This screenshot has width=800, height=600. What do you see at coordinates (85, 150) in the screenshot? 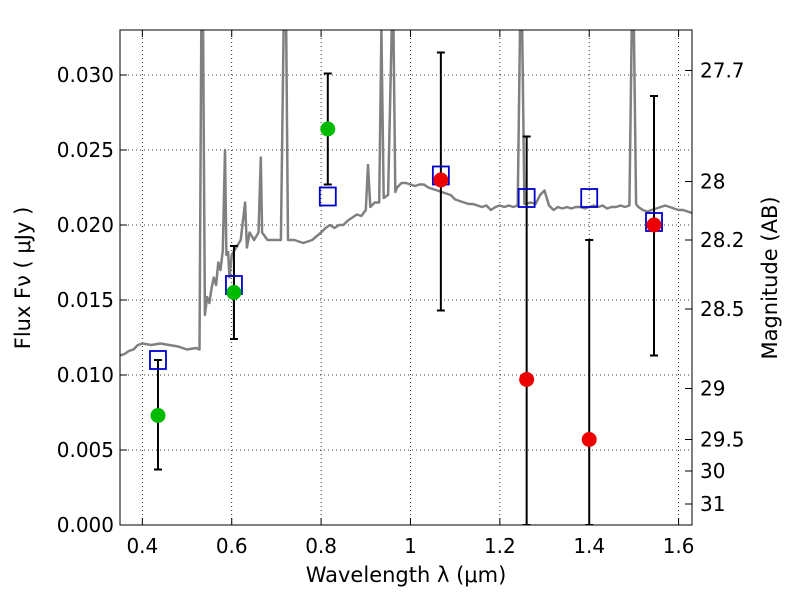
I see `y-tick-label: 0.025` at bounding box center [85, 150].